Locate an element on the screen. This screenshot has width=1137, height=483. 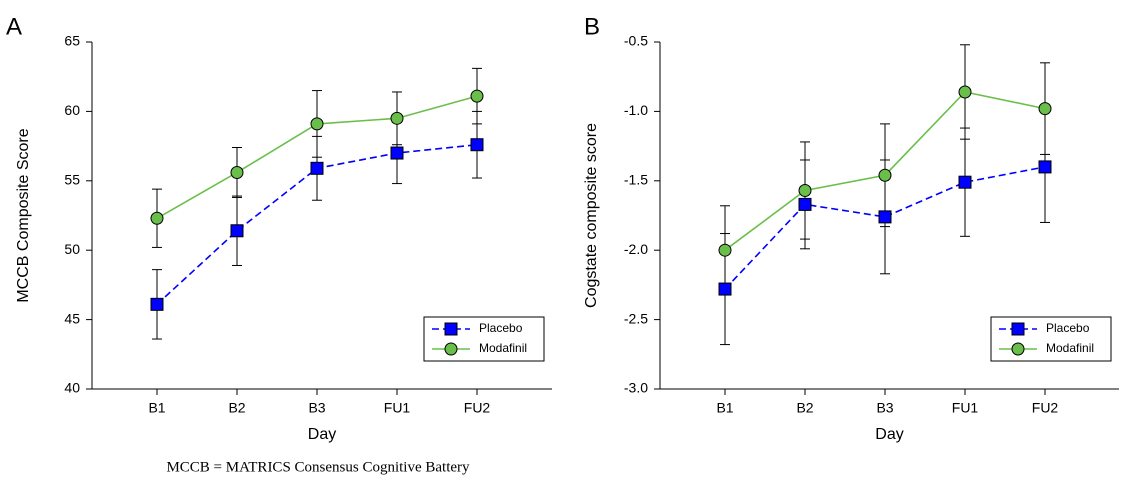
y-tick-label: -2.0 is located at coordinates (636, 249).